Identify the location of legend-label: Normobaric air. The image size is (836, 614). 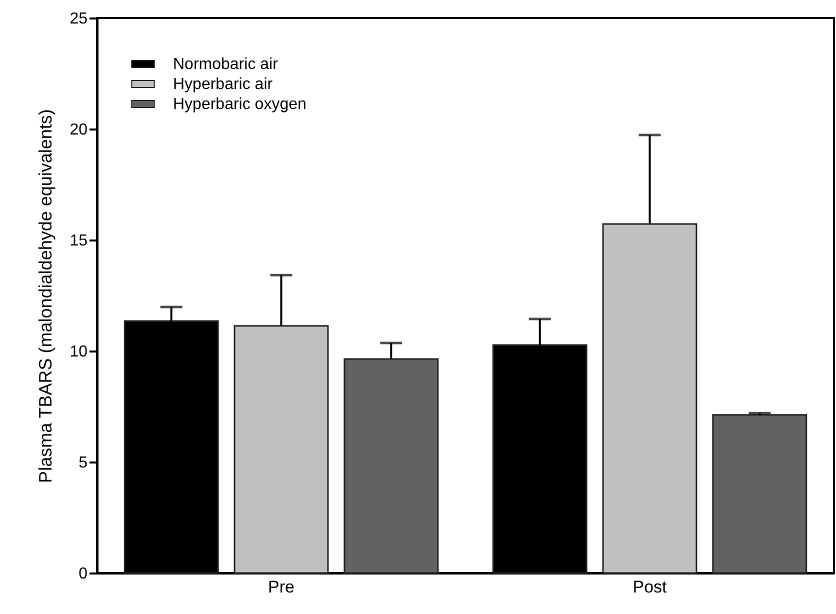
(226, 64).